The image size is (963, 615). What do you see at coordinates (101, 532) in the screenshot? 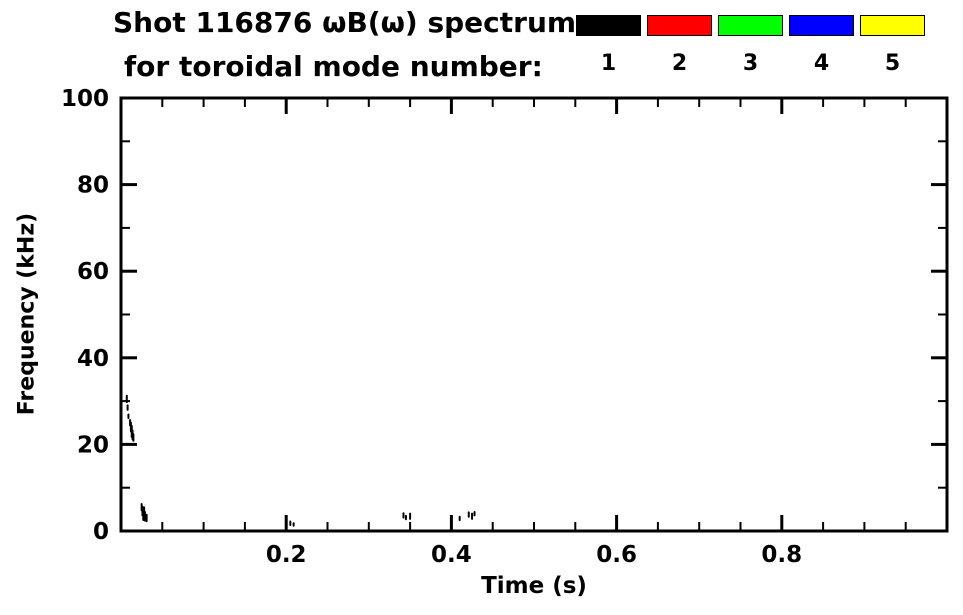
I see `y-tick-label: 0` at bounding box center [101, 532].